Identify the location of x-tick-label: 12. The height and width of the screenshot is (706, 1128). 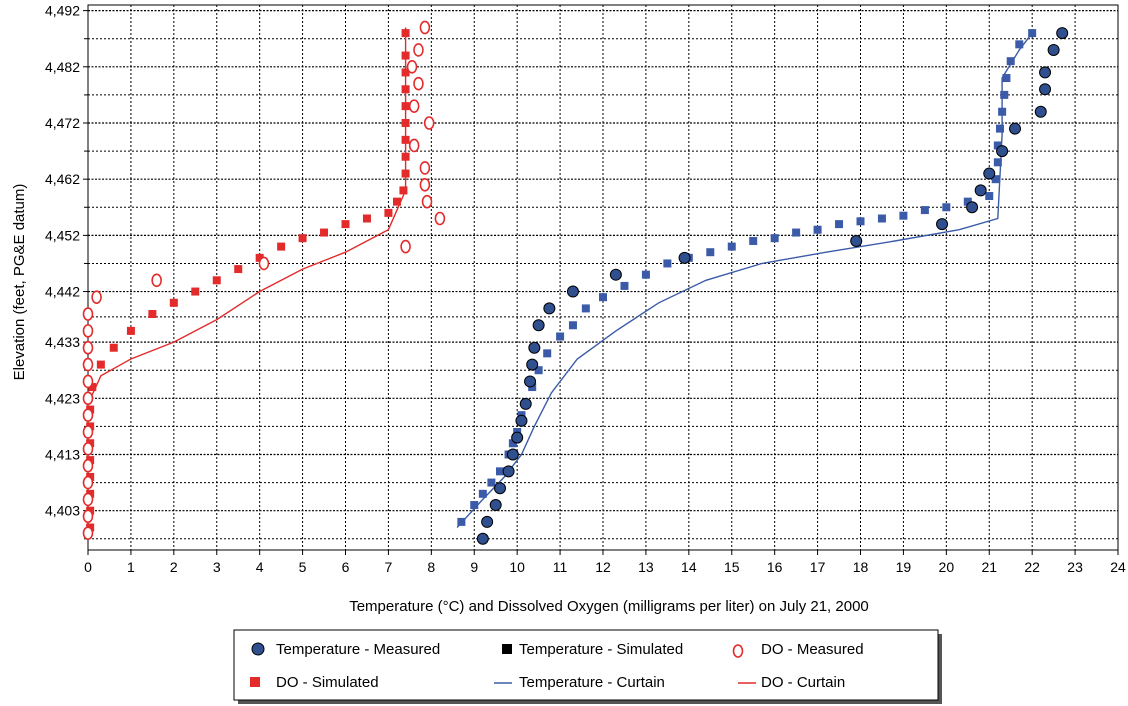
(603, 567).